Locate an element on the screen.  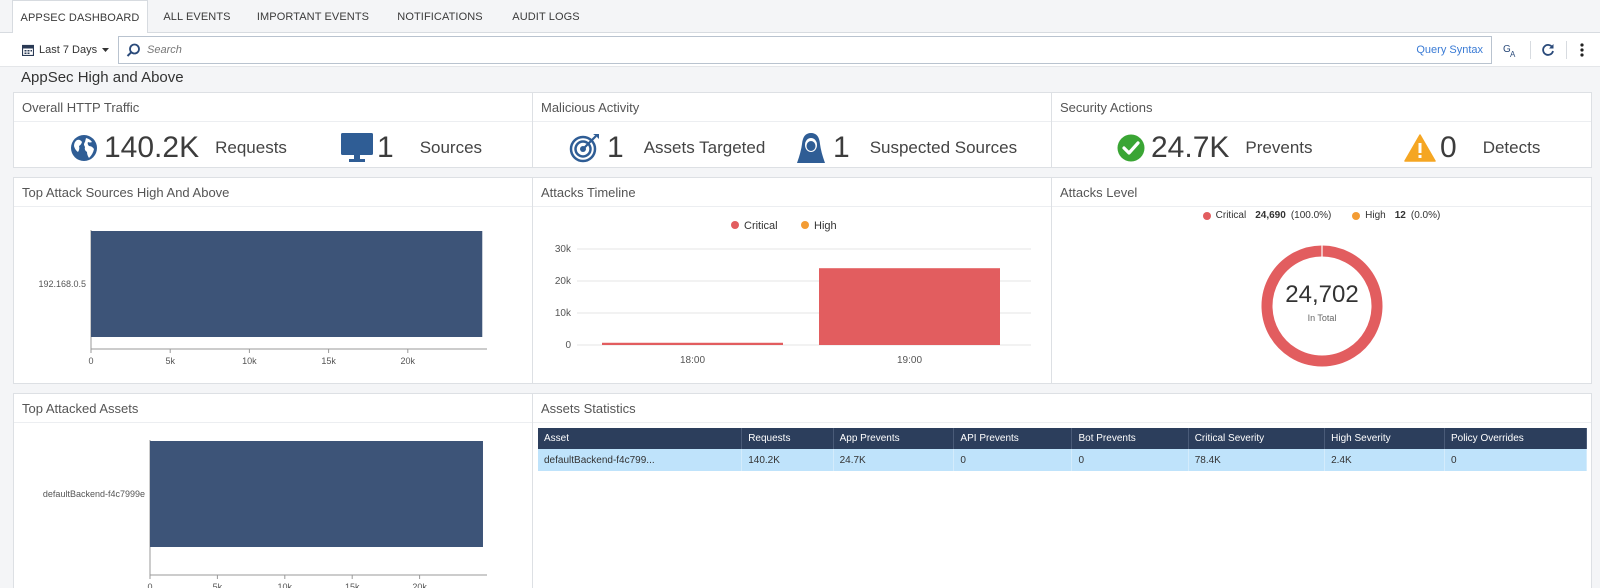
requests-stat: 140.2K Requests is located at coordinates (178, 148).